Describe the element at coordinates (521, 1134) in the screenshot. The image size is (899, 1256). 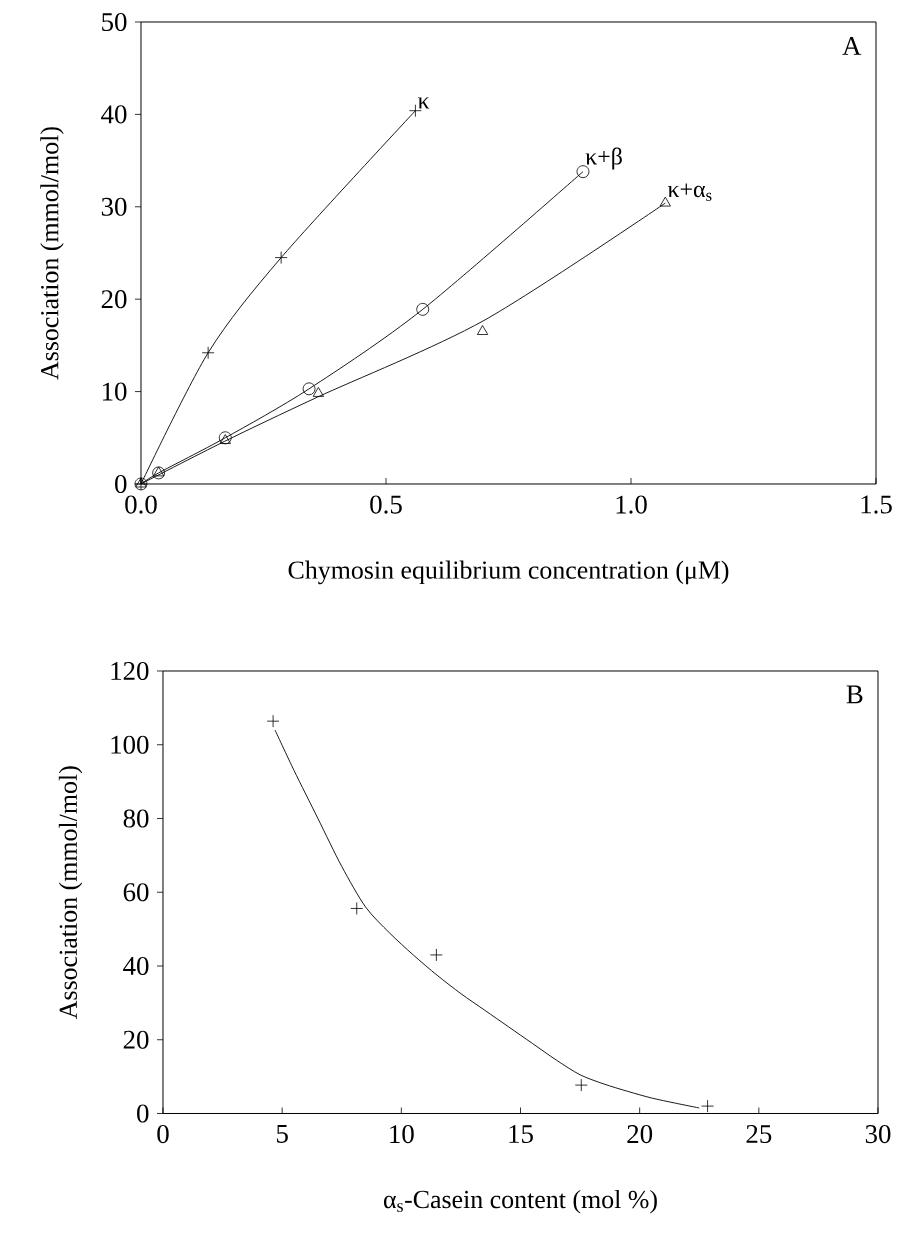
I see `x-tick-label: 15` at that location.